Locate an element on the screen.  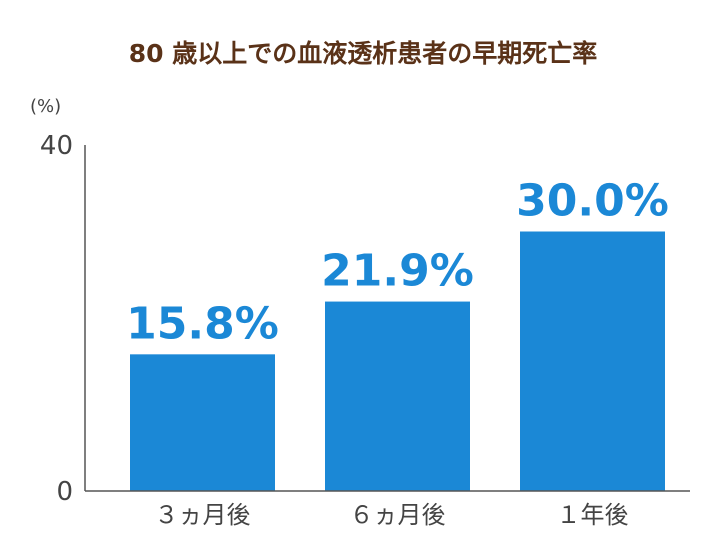
bar-value-label: 30.0% is located at coordinates (592, 201).